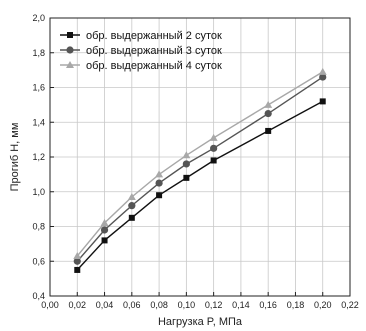 The height and width of the screenshot is (331, 366). What do you see at coordinates (38, 88) in the screenshot?
I see `y-tick-label: 1,6` at bounding box center [38, 88].